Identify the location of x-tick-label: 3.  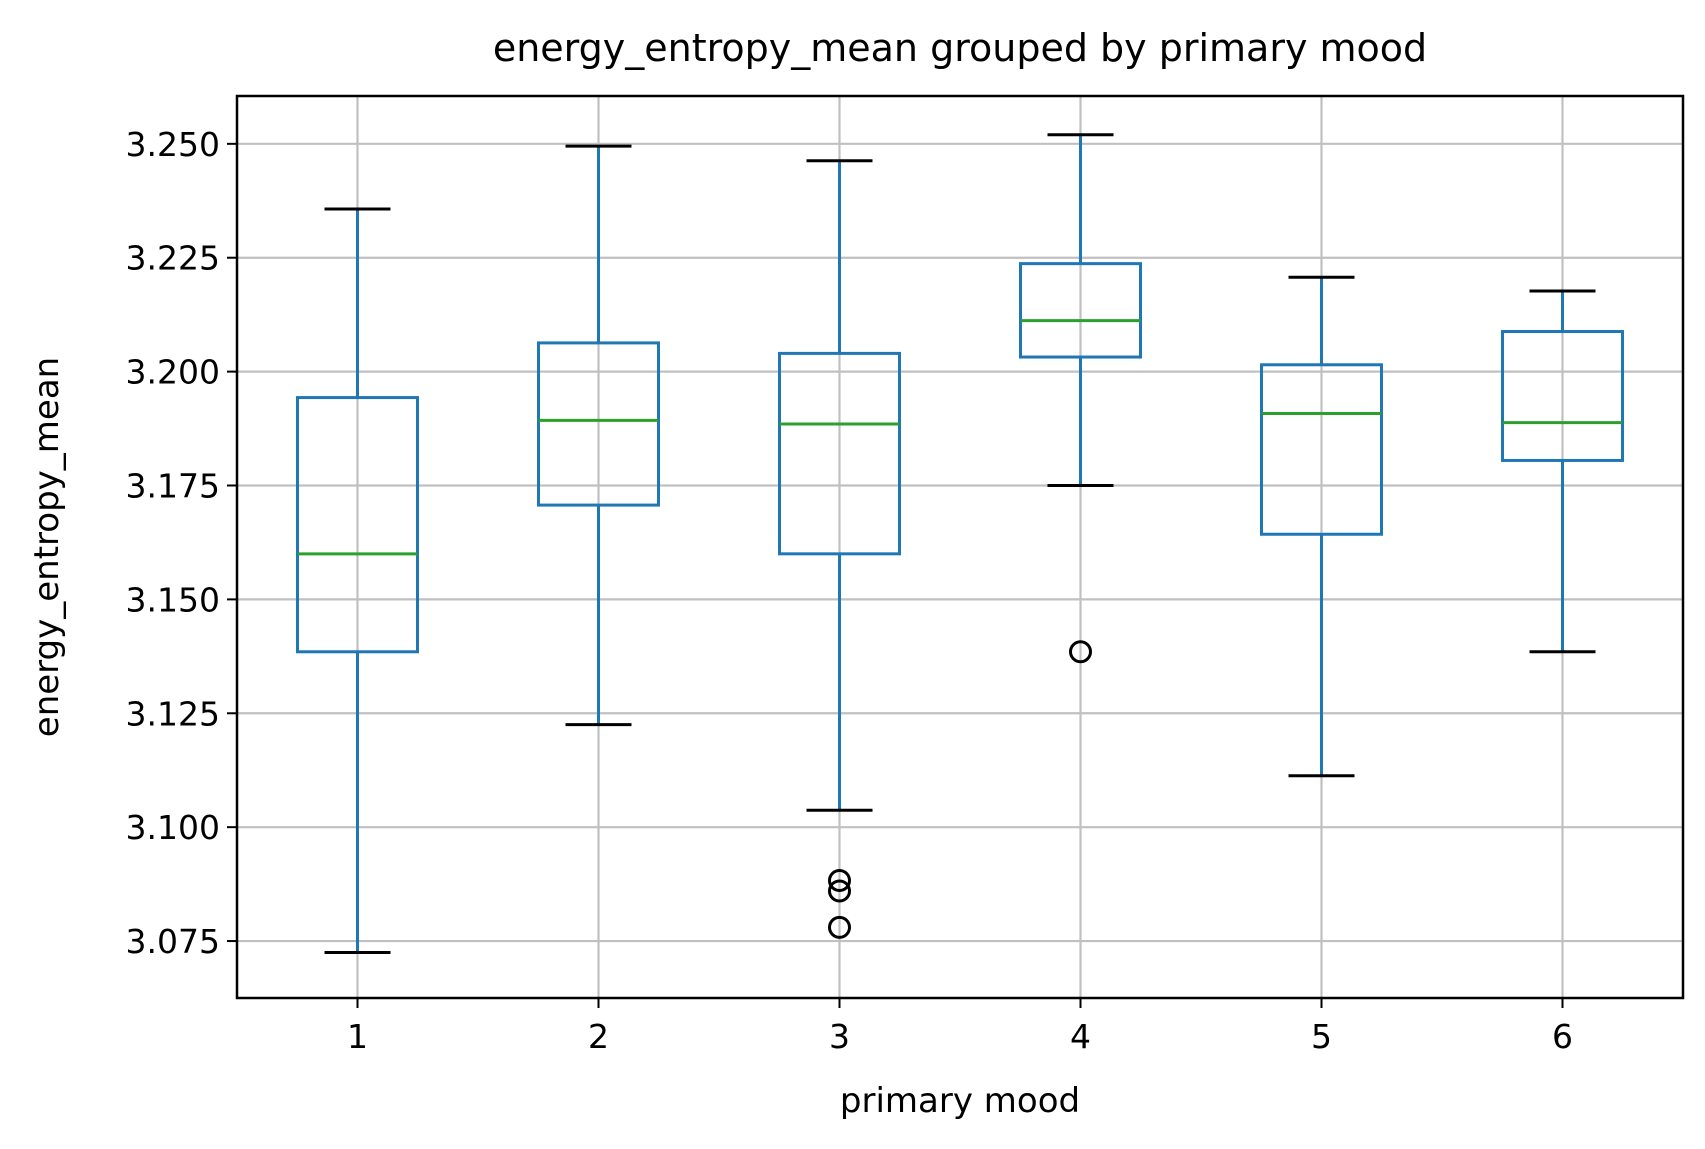
(839, 1036).